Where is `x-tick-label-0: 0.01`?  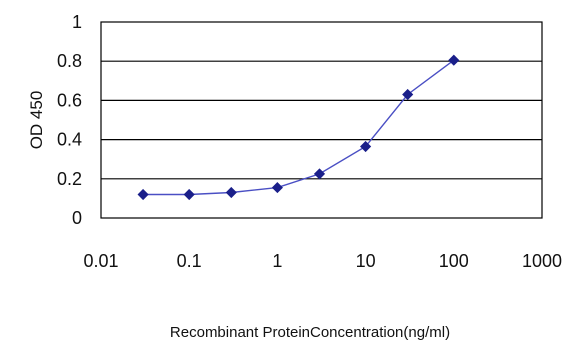
x-tick-label-0: 0.01 is located at coordinates (100, 261).